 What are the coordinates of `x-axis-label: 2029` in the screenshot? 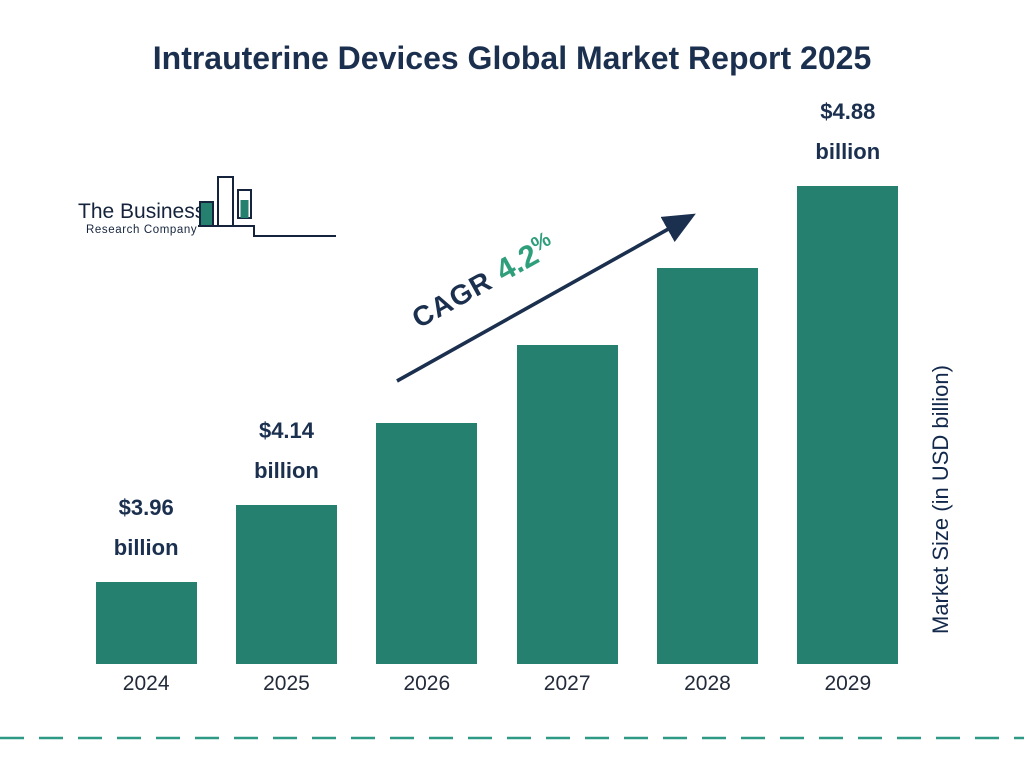 It's located at (848, 683).